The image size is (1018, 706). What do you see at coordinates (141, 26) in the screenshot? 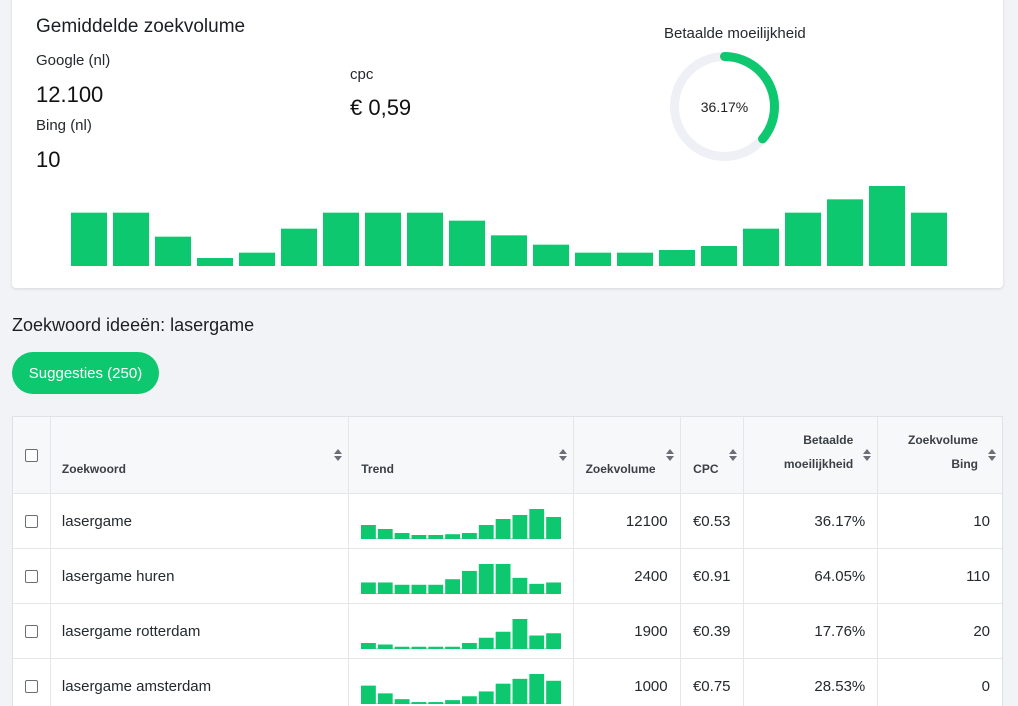
I see `summary-title: Gemiddelde zoekvolume` at bounding box center [141, 26].